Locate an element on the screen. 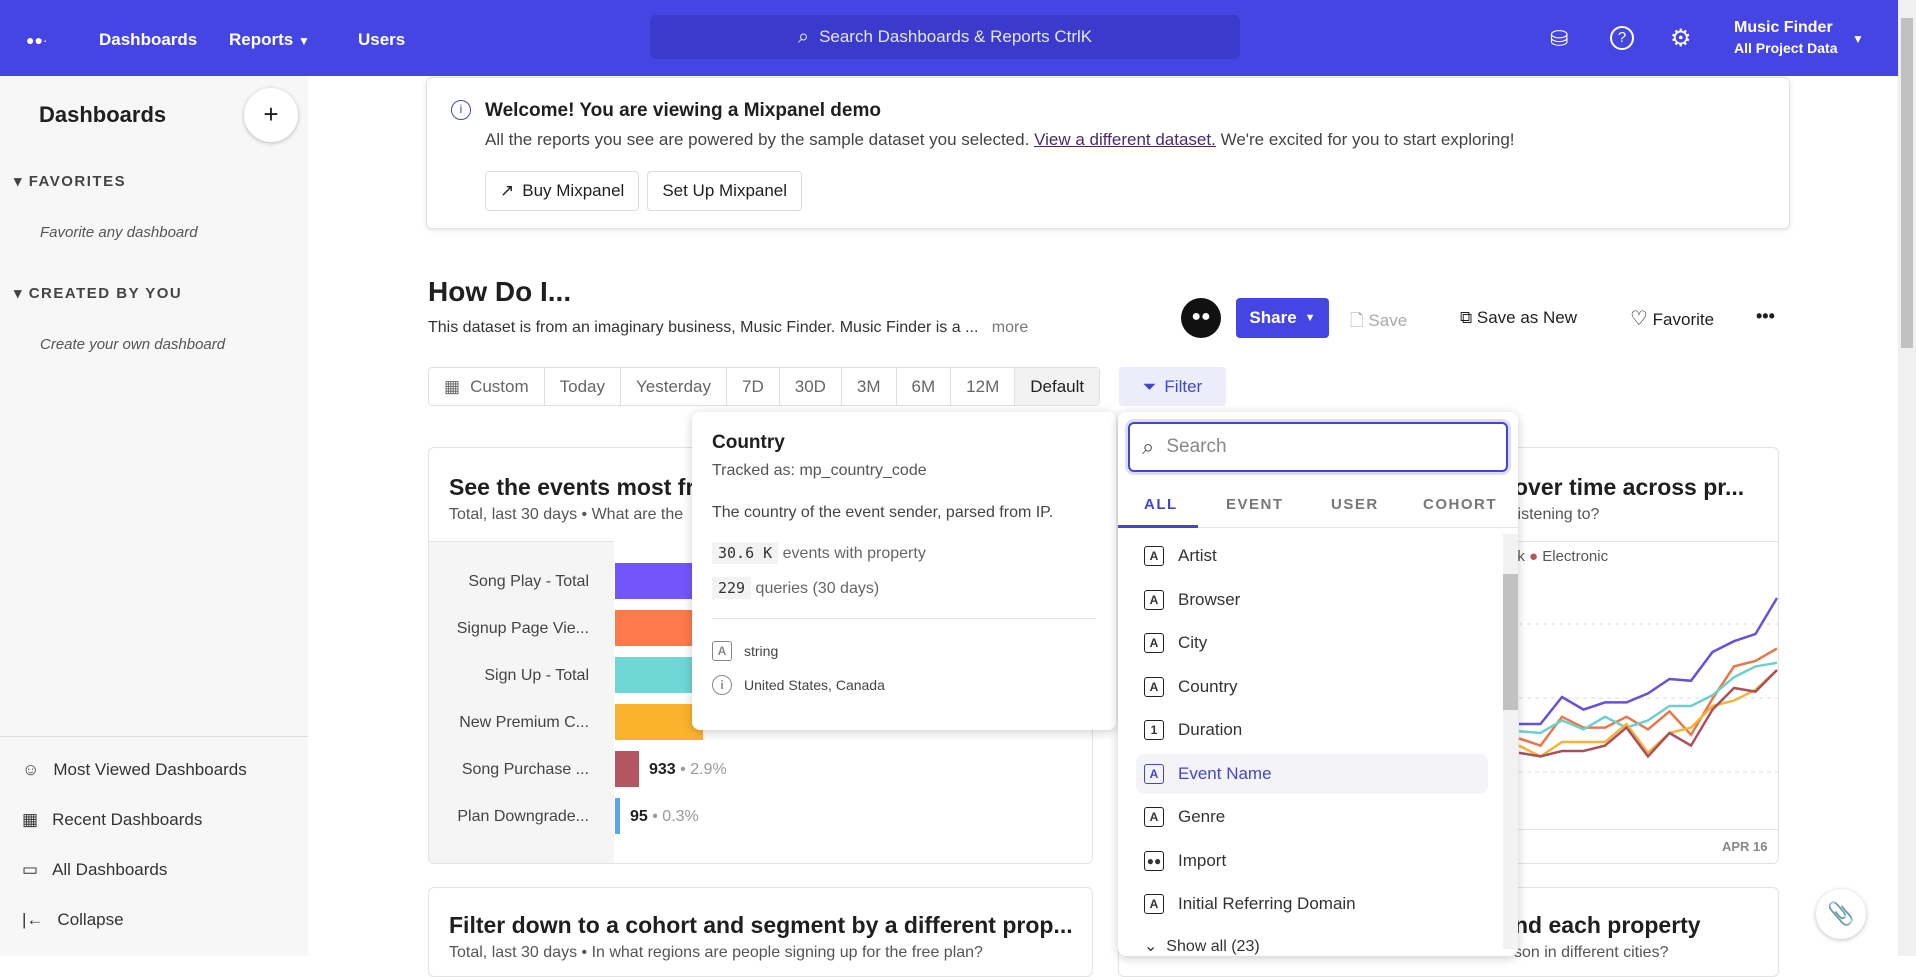 This screenshot has width=1916, height=977. date-custom: ▦ Custom is located at coordinates (487, 386).